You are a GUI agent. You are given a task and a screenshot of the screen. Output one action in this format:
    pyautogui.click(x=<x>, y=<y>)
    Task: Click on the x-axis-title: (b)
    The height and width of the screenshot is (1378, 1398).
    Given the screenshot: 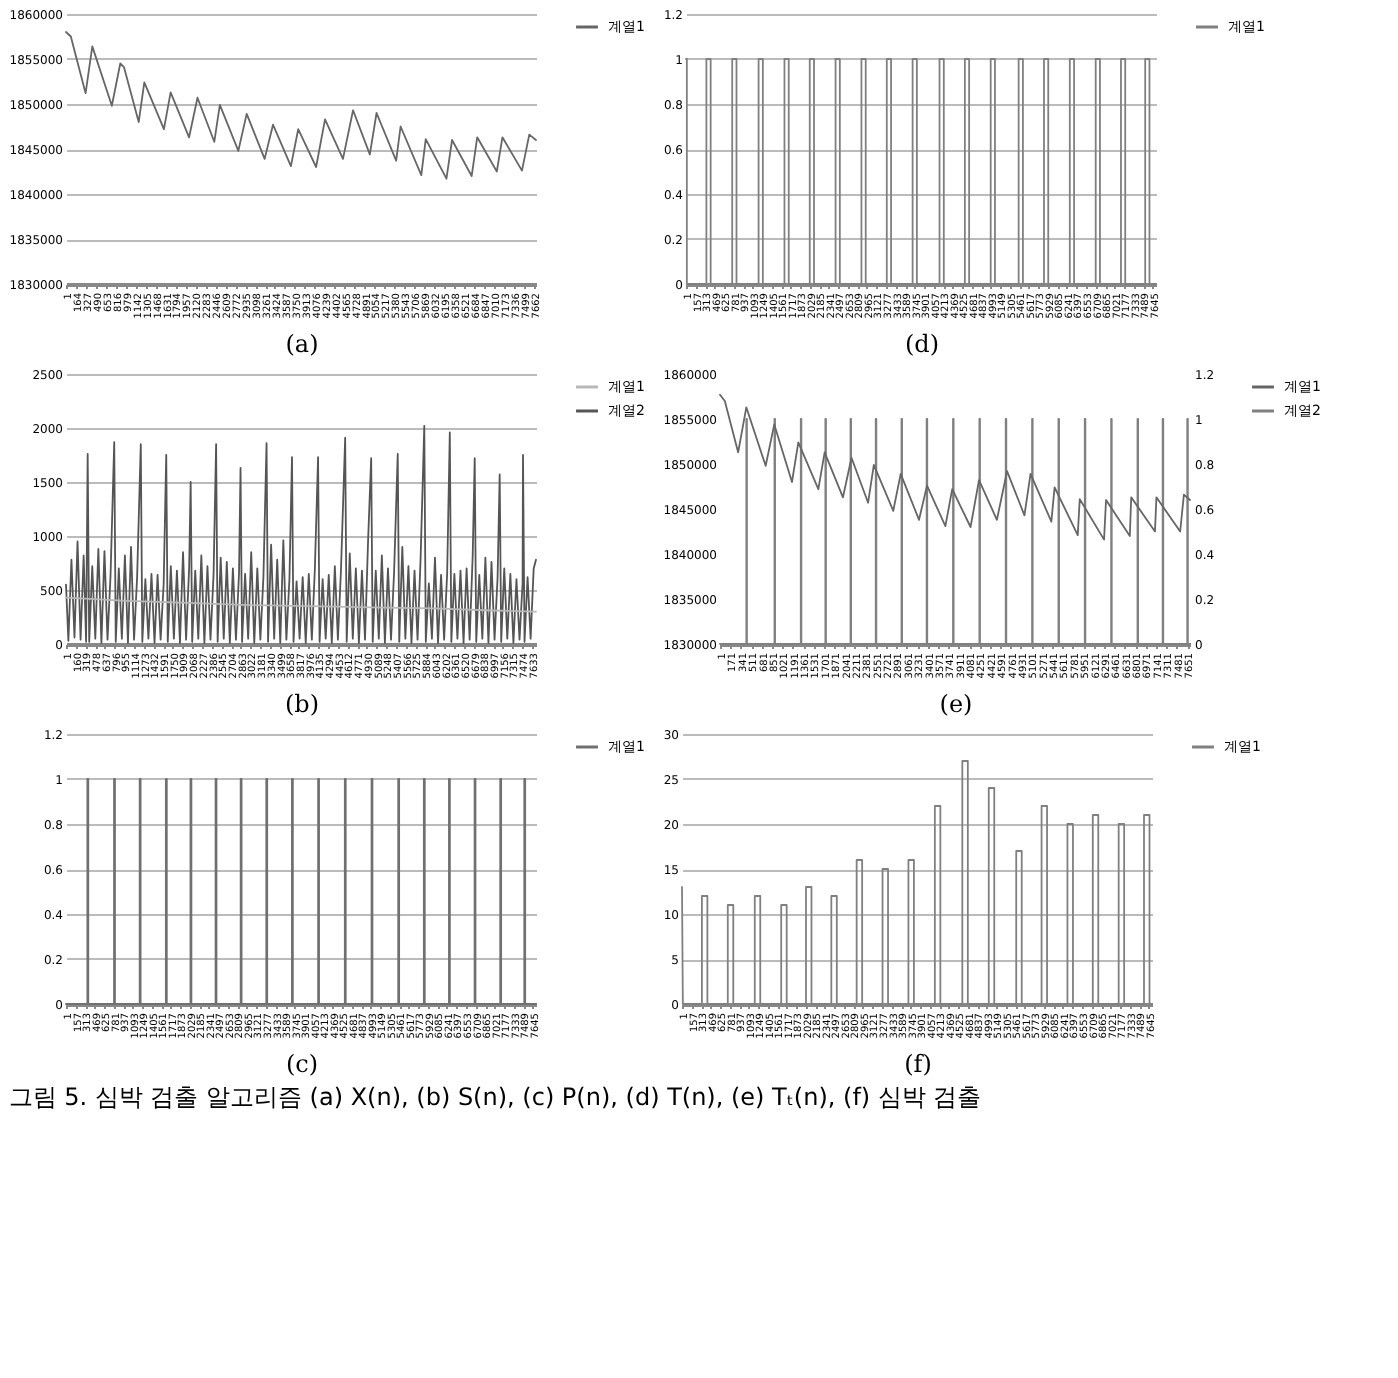 What is the action you would take?
    pyautogui.click(x=302, y=704)
    